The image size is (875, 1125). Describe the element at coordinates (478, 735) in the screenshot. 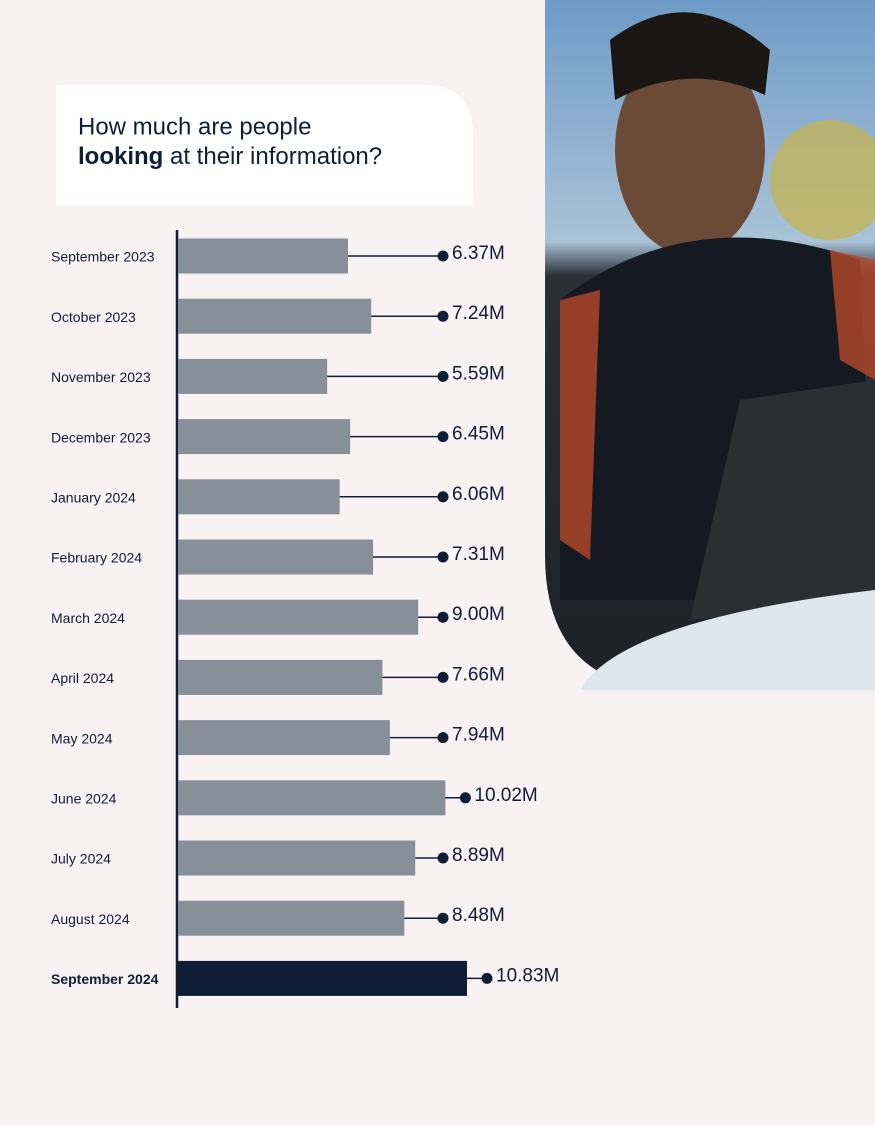

I see `value-label: 7.94M` at that location.